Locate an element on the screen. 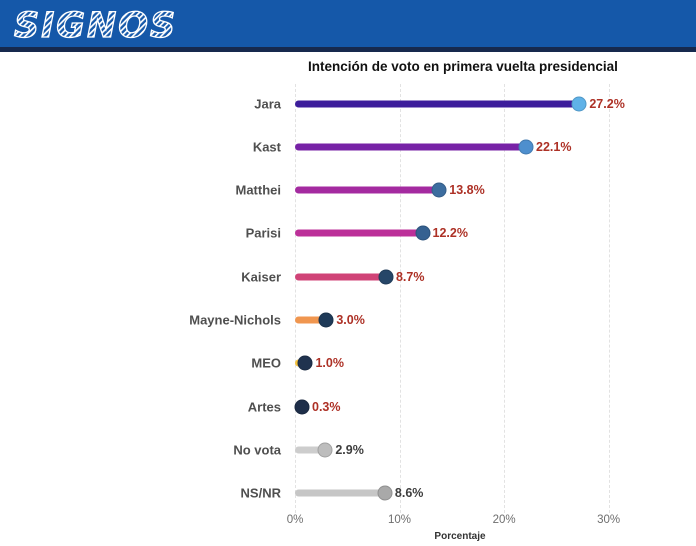  category-label: No vota is located at coordinates (257, 450).